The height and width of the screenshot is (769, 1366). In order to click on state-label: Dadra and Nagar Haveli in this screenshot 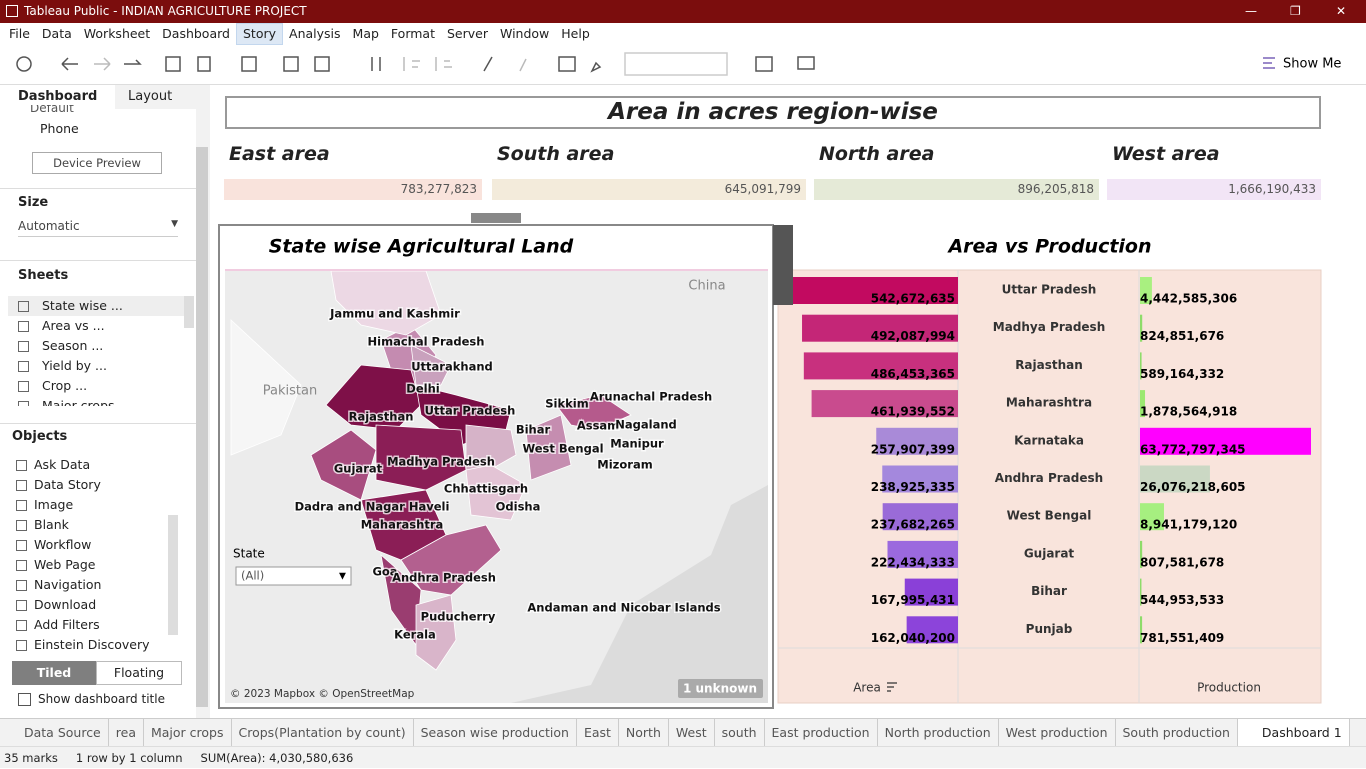, I will do `click(372, 507)`.